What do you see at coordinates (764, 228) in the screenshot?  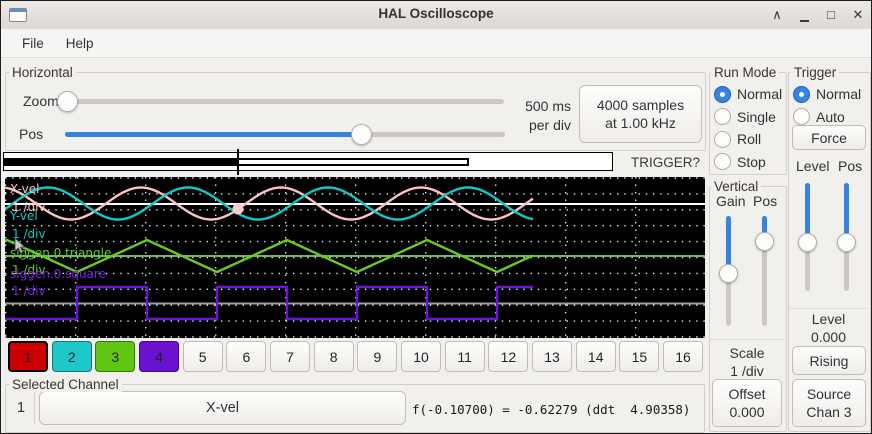 I see `vertical-pos-slider-fill` at bounding box center [764, 228].